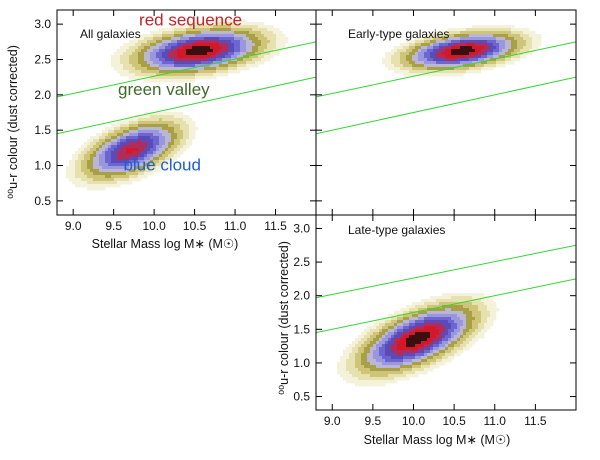  Describe the element at coordinates (418, 340) in the screenshot. I see `density-contours-late` at that location.